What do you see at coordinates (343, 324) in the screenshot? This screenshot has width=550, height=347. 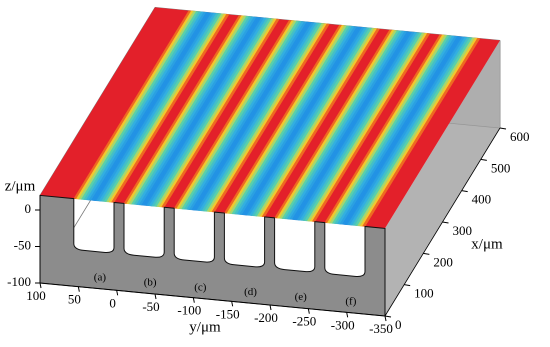 I see `y-tick-label: -300` at bounding box center [343, 324].